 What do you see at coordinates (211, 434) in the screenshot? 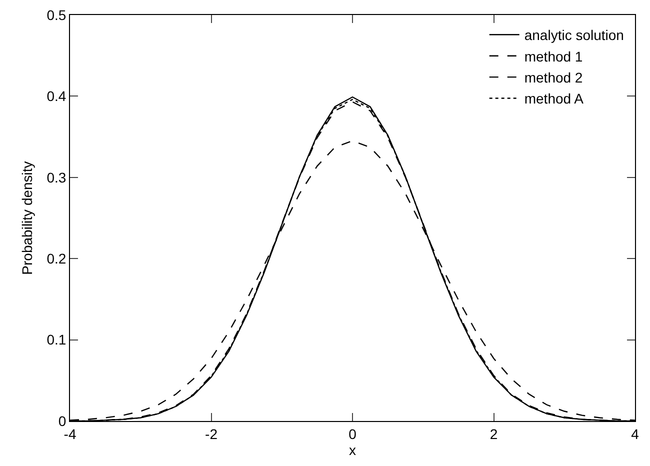
I see `x-tick-label: -2` at bounding box center [211, 434].